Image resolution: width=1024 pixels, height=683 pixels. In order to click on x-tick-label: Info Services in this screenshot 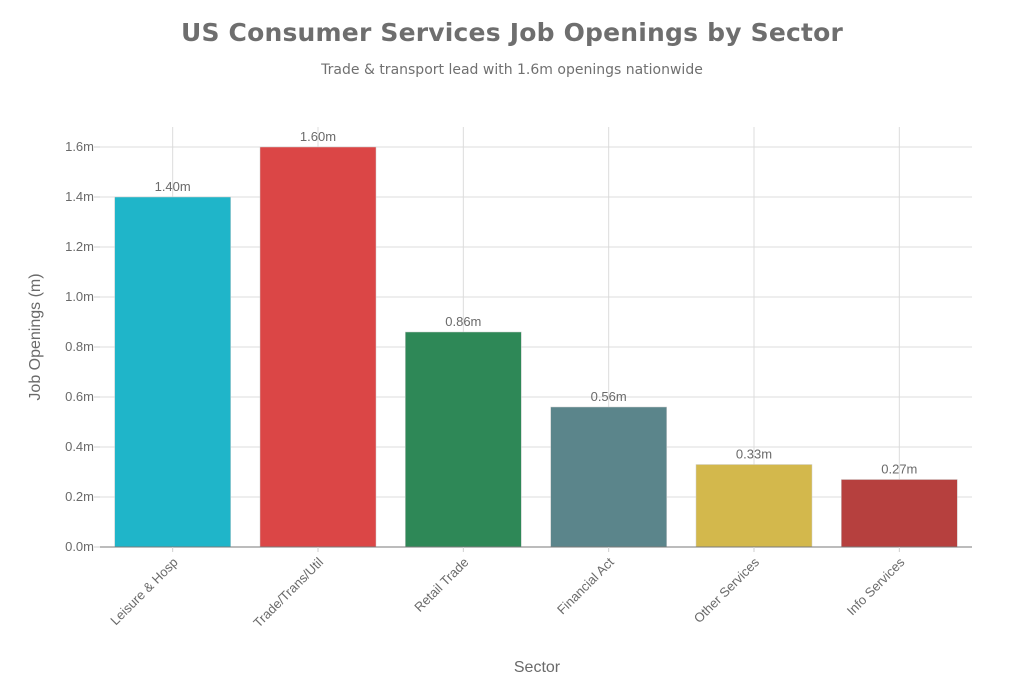, I will do `click(876, 586)`.